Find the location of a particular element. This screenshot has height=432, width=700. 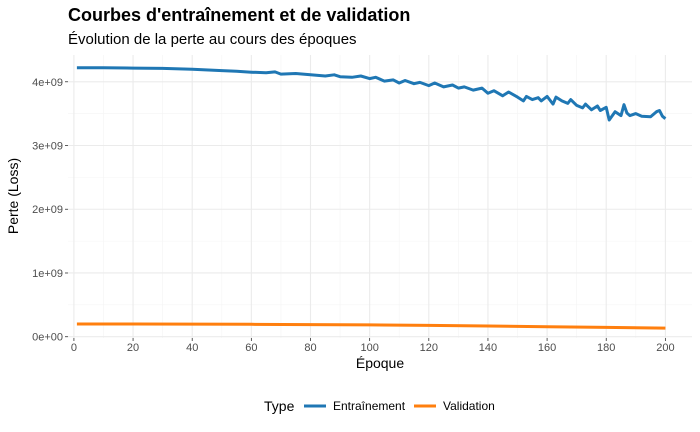

y-tick-label: 0e+00 is located at coordinates (47, 338).